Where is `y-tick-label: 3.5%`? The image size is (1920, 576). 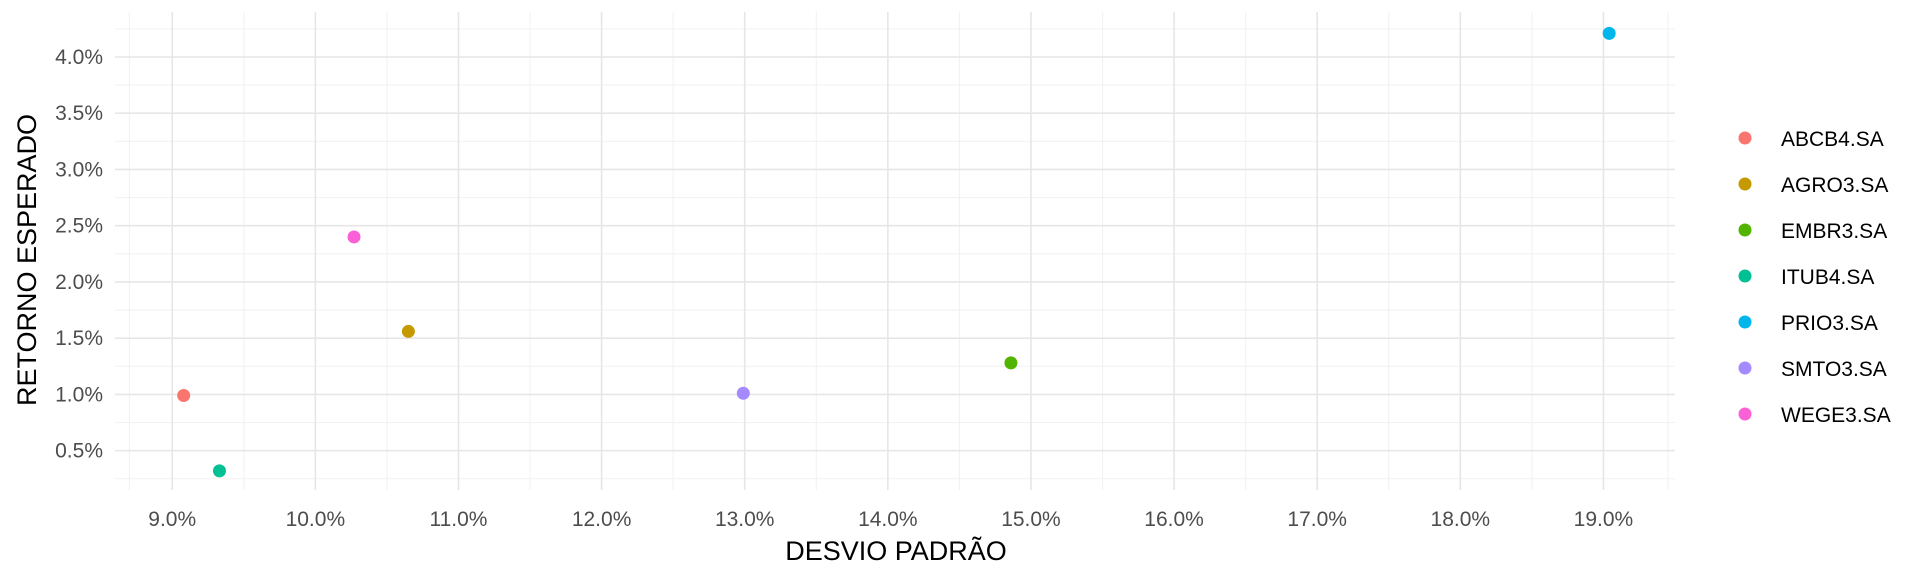 y-tick-label: 3.5% is located at coordinates (79, 113).